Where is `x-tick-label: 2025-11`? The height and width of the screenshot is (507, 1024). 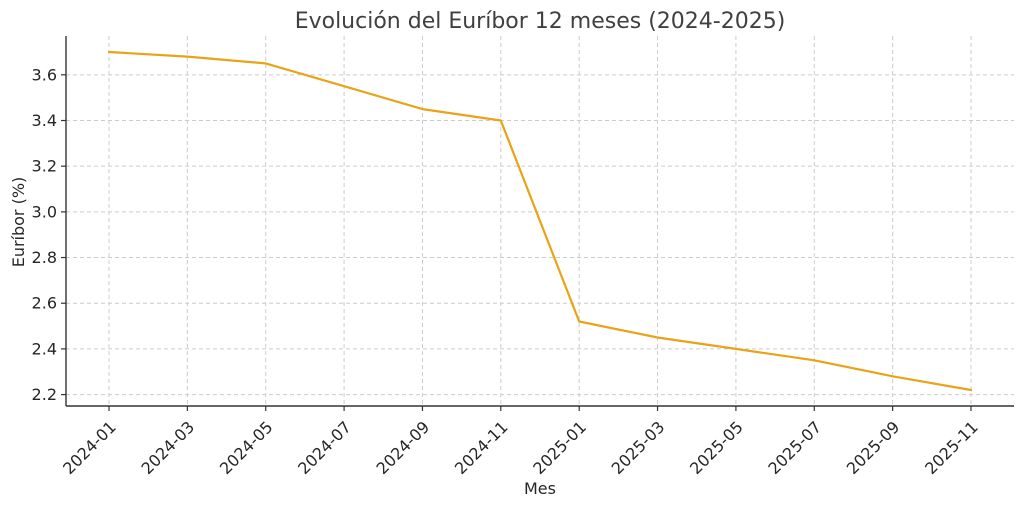
x-tick-label: 2025-11 is located at coordinates (951, 447).